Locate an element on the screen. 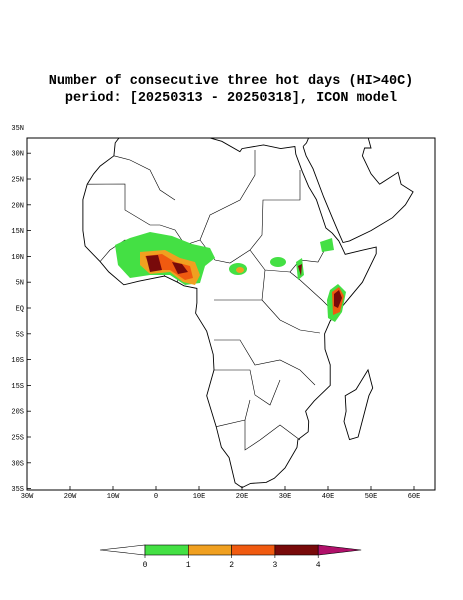 Image resolution: width=463 pixels, height=600 pixels. colorbar-label: 2 is located at coordinates (231, 565).